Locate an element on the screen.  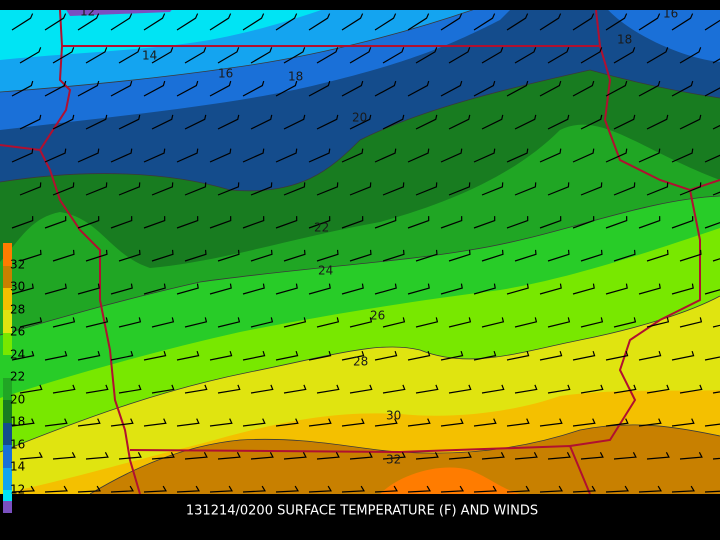
legend-label: 28 is located at coordinates (17, 310).